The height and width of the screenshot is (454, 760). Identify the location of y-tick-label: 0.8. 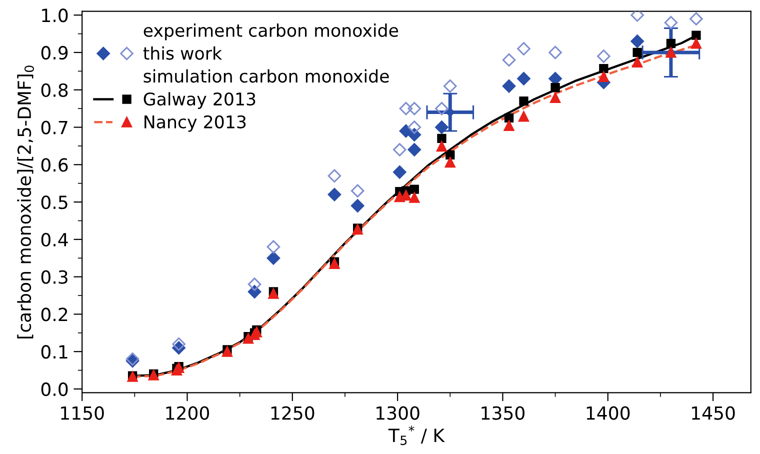
(54, 90).